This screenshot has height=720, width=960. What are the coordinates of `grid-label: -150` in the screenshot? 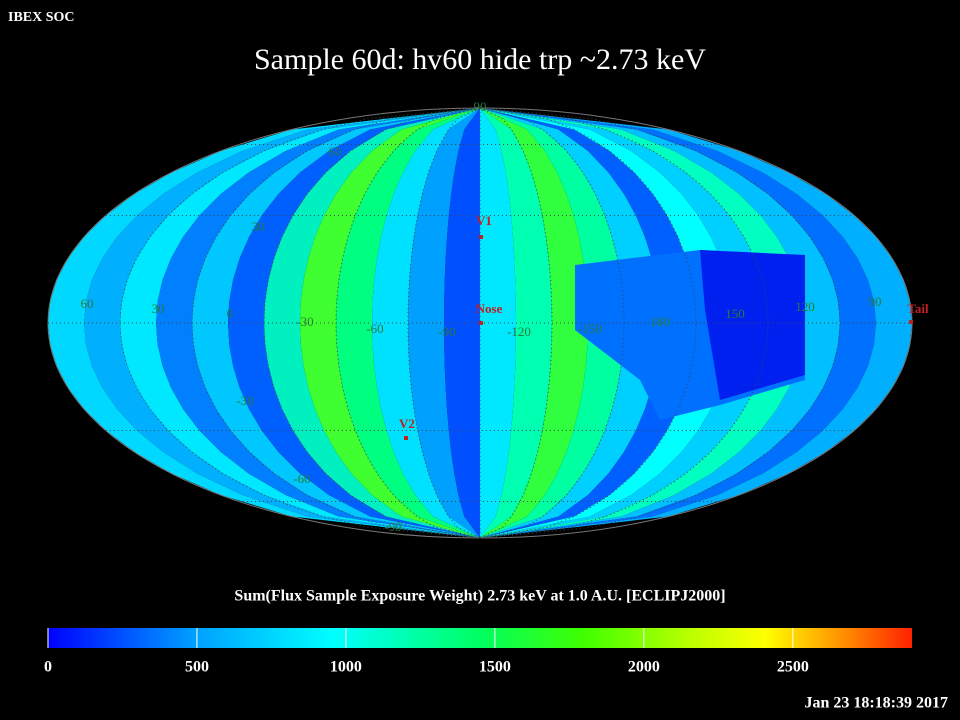 It's located at (590, 328).